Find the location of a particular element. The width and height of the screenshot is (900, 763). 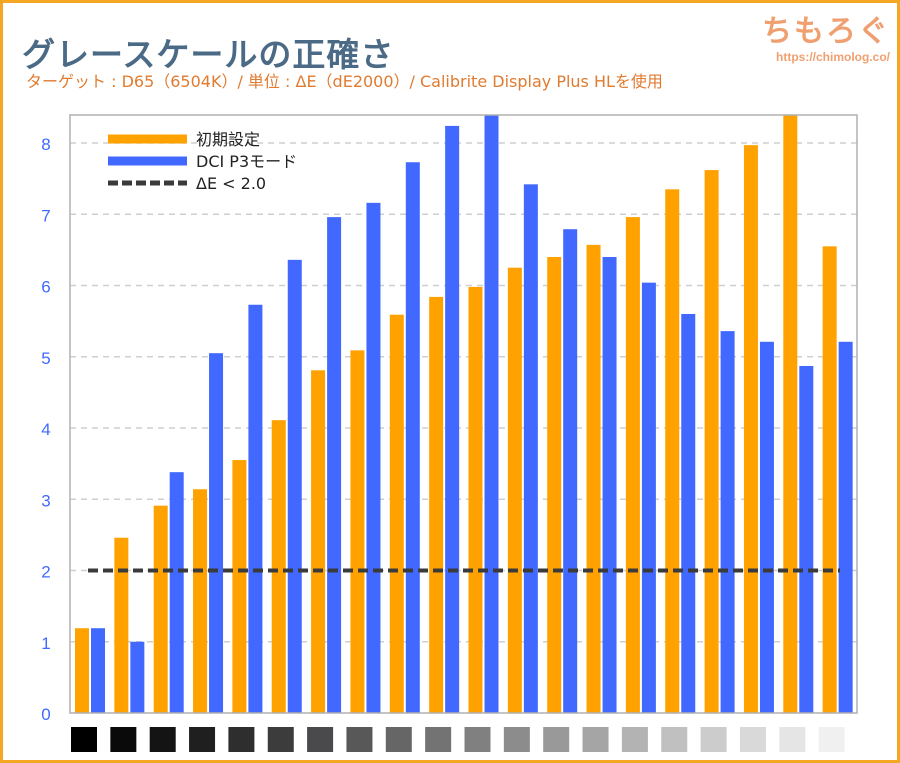

y-tick-label: 5 is located at coordinates (45, 358).